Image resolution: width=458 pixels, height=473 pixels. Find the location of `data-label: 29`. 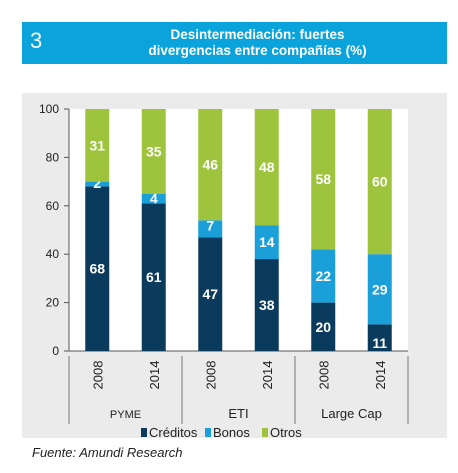

data-label: 29 is located at coordinates (380, 289).